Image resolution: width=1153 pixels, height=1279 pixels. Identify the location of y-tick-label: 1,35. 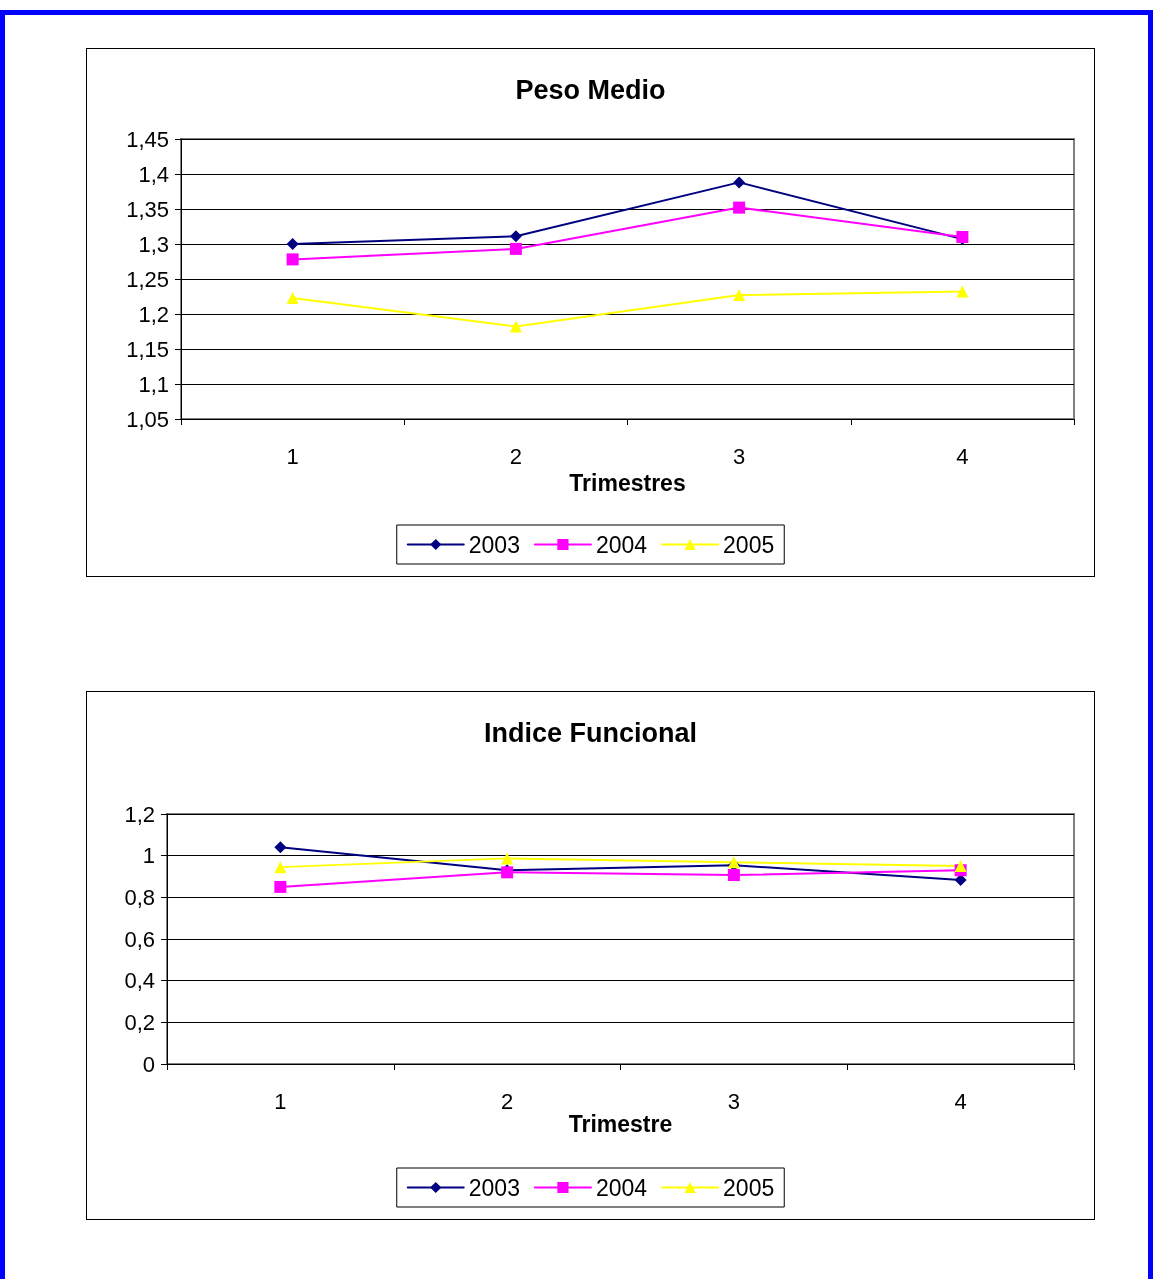
(147, 209).